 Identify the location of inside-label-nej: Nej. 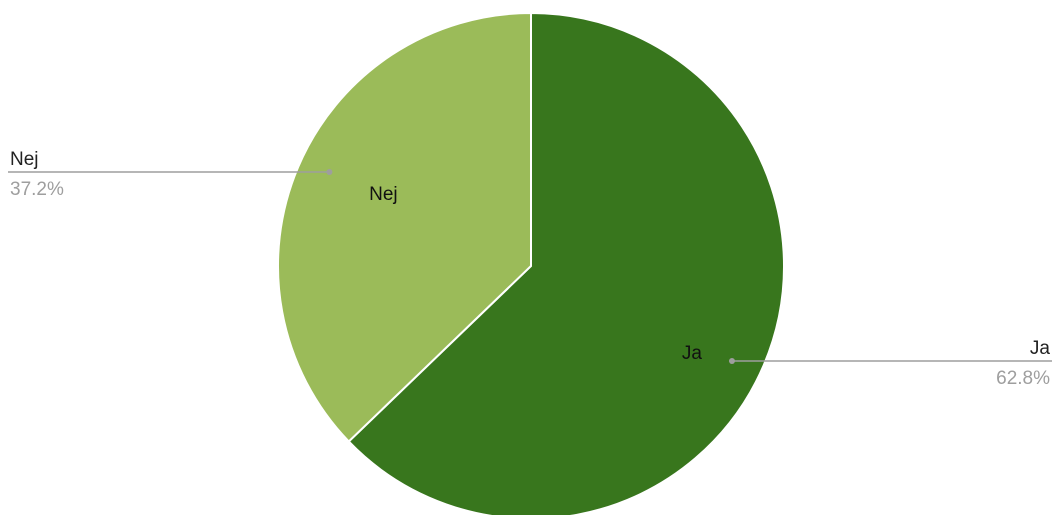
(383, 194).